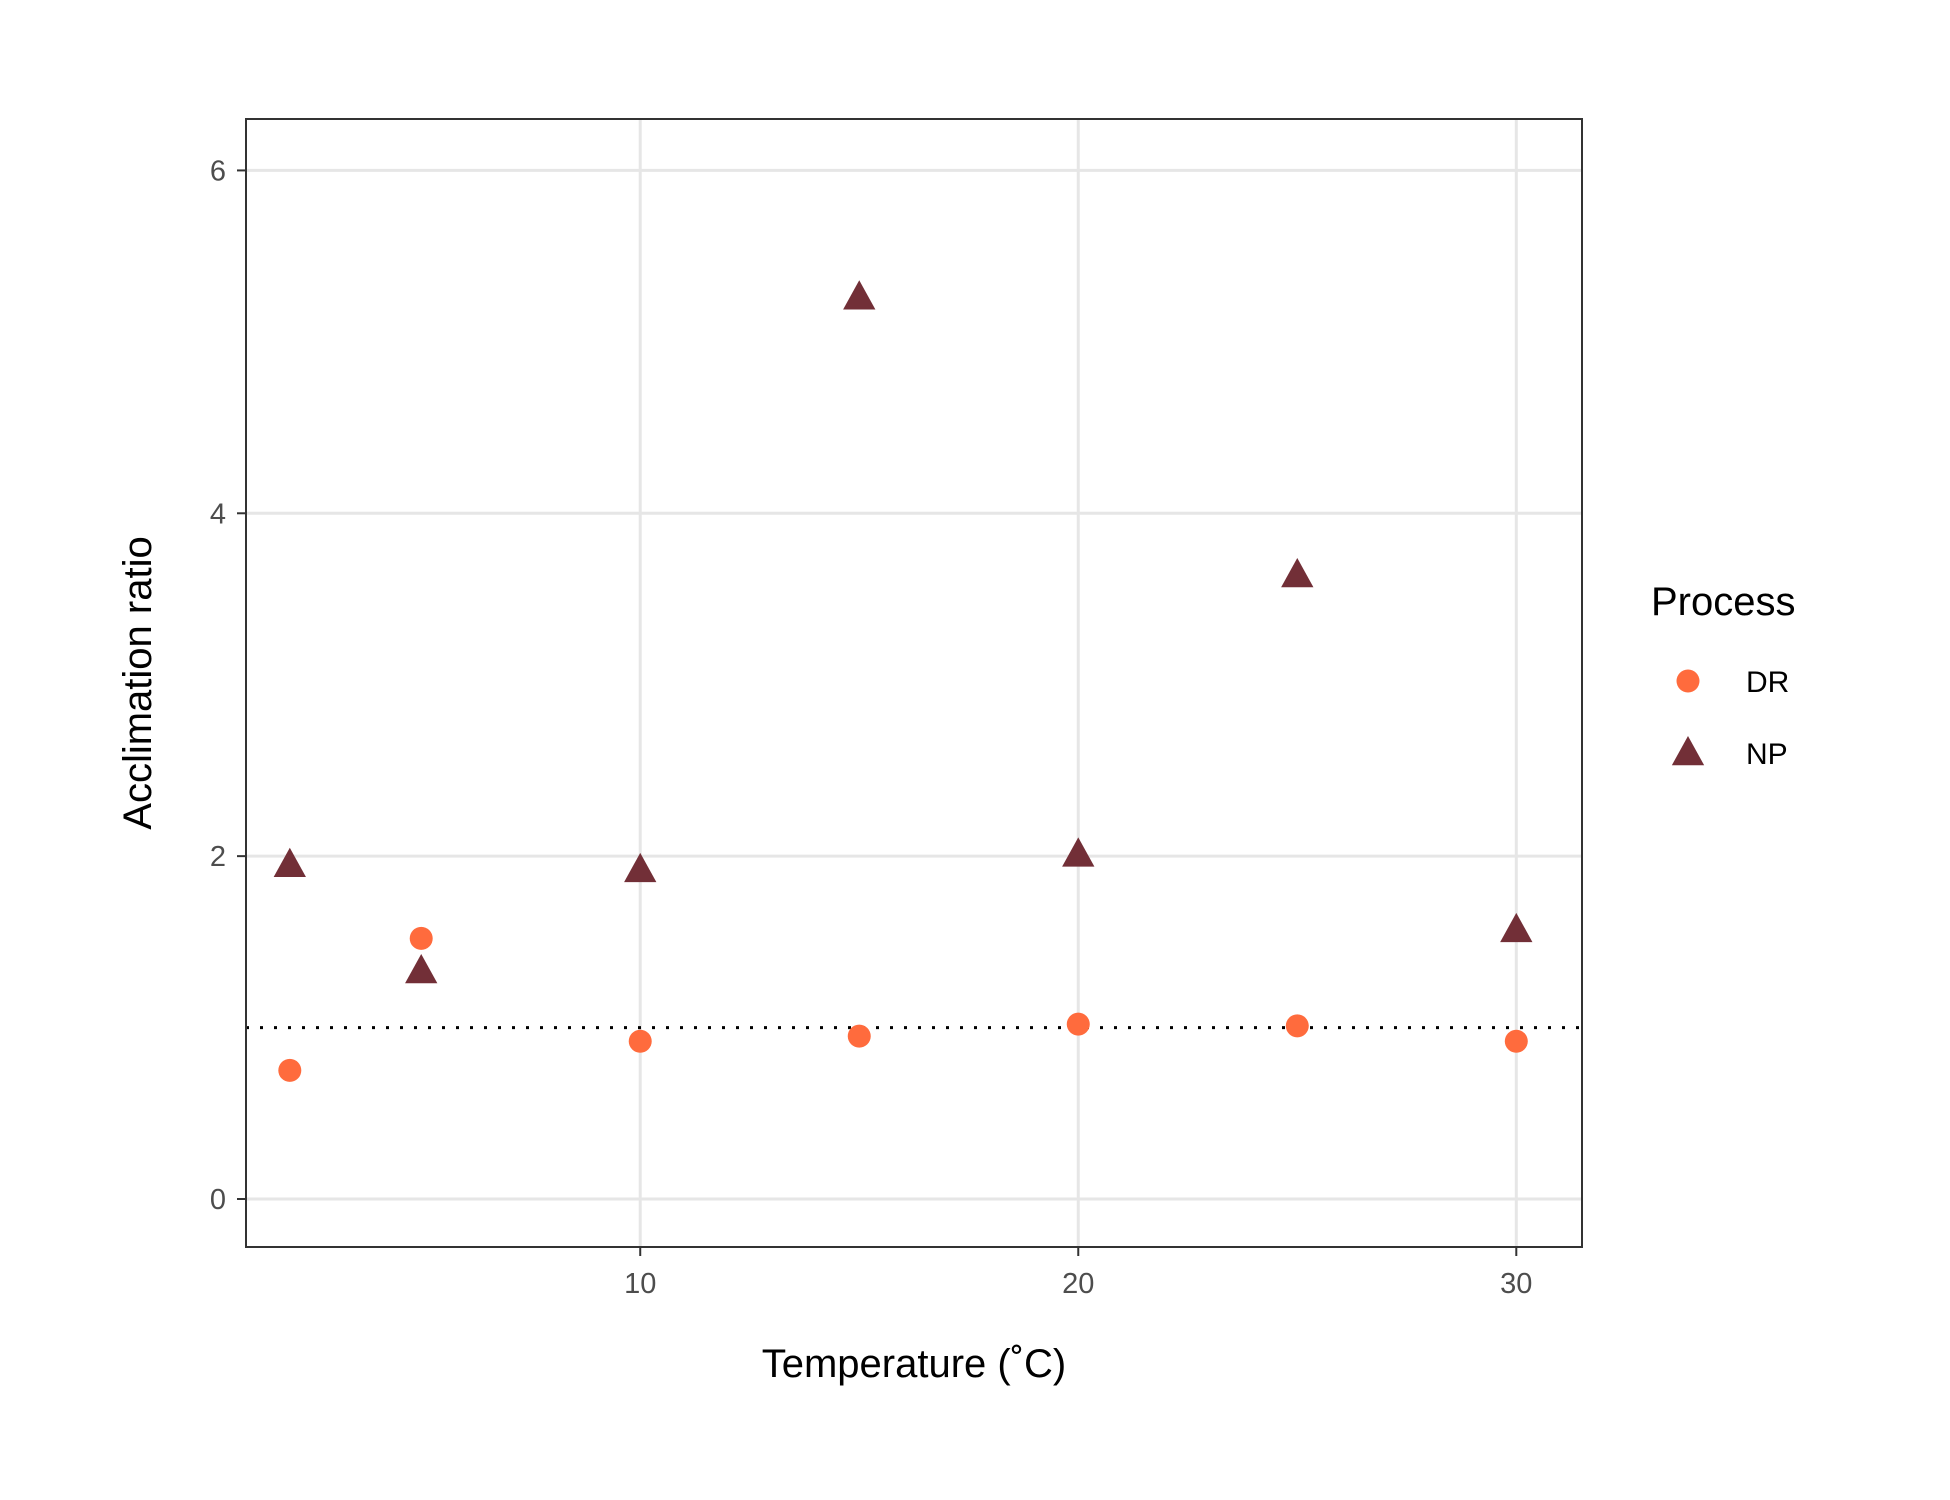  What do you see at coordinates (914, 1364) in the screenshot?
I see `x-axis-title: Temperature (˚C)` at bounding box center [914, 1364].